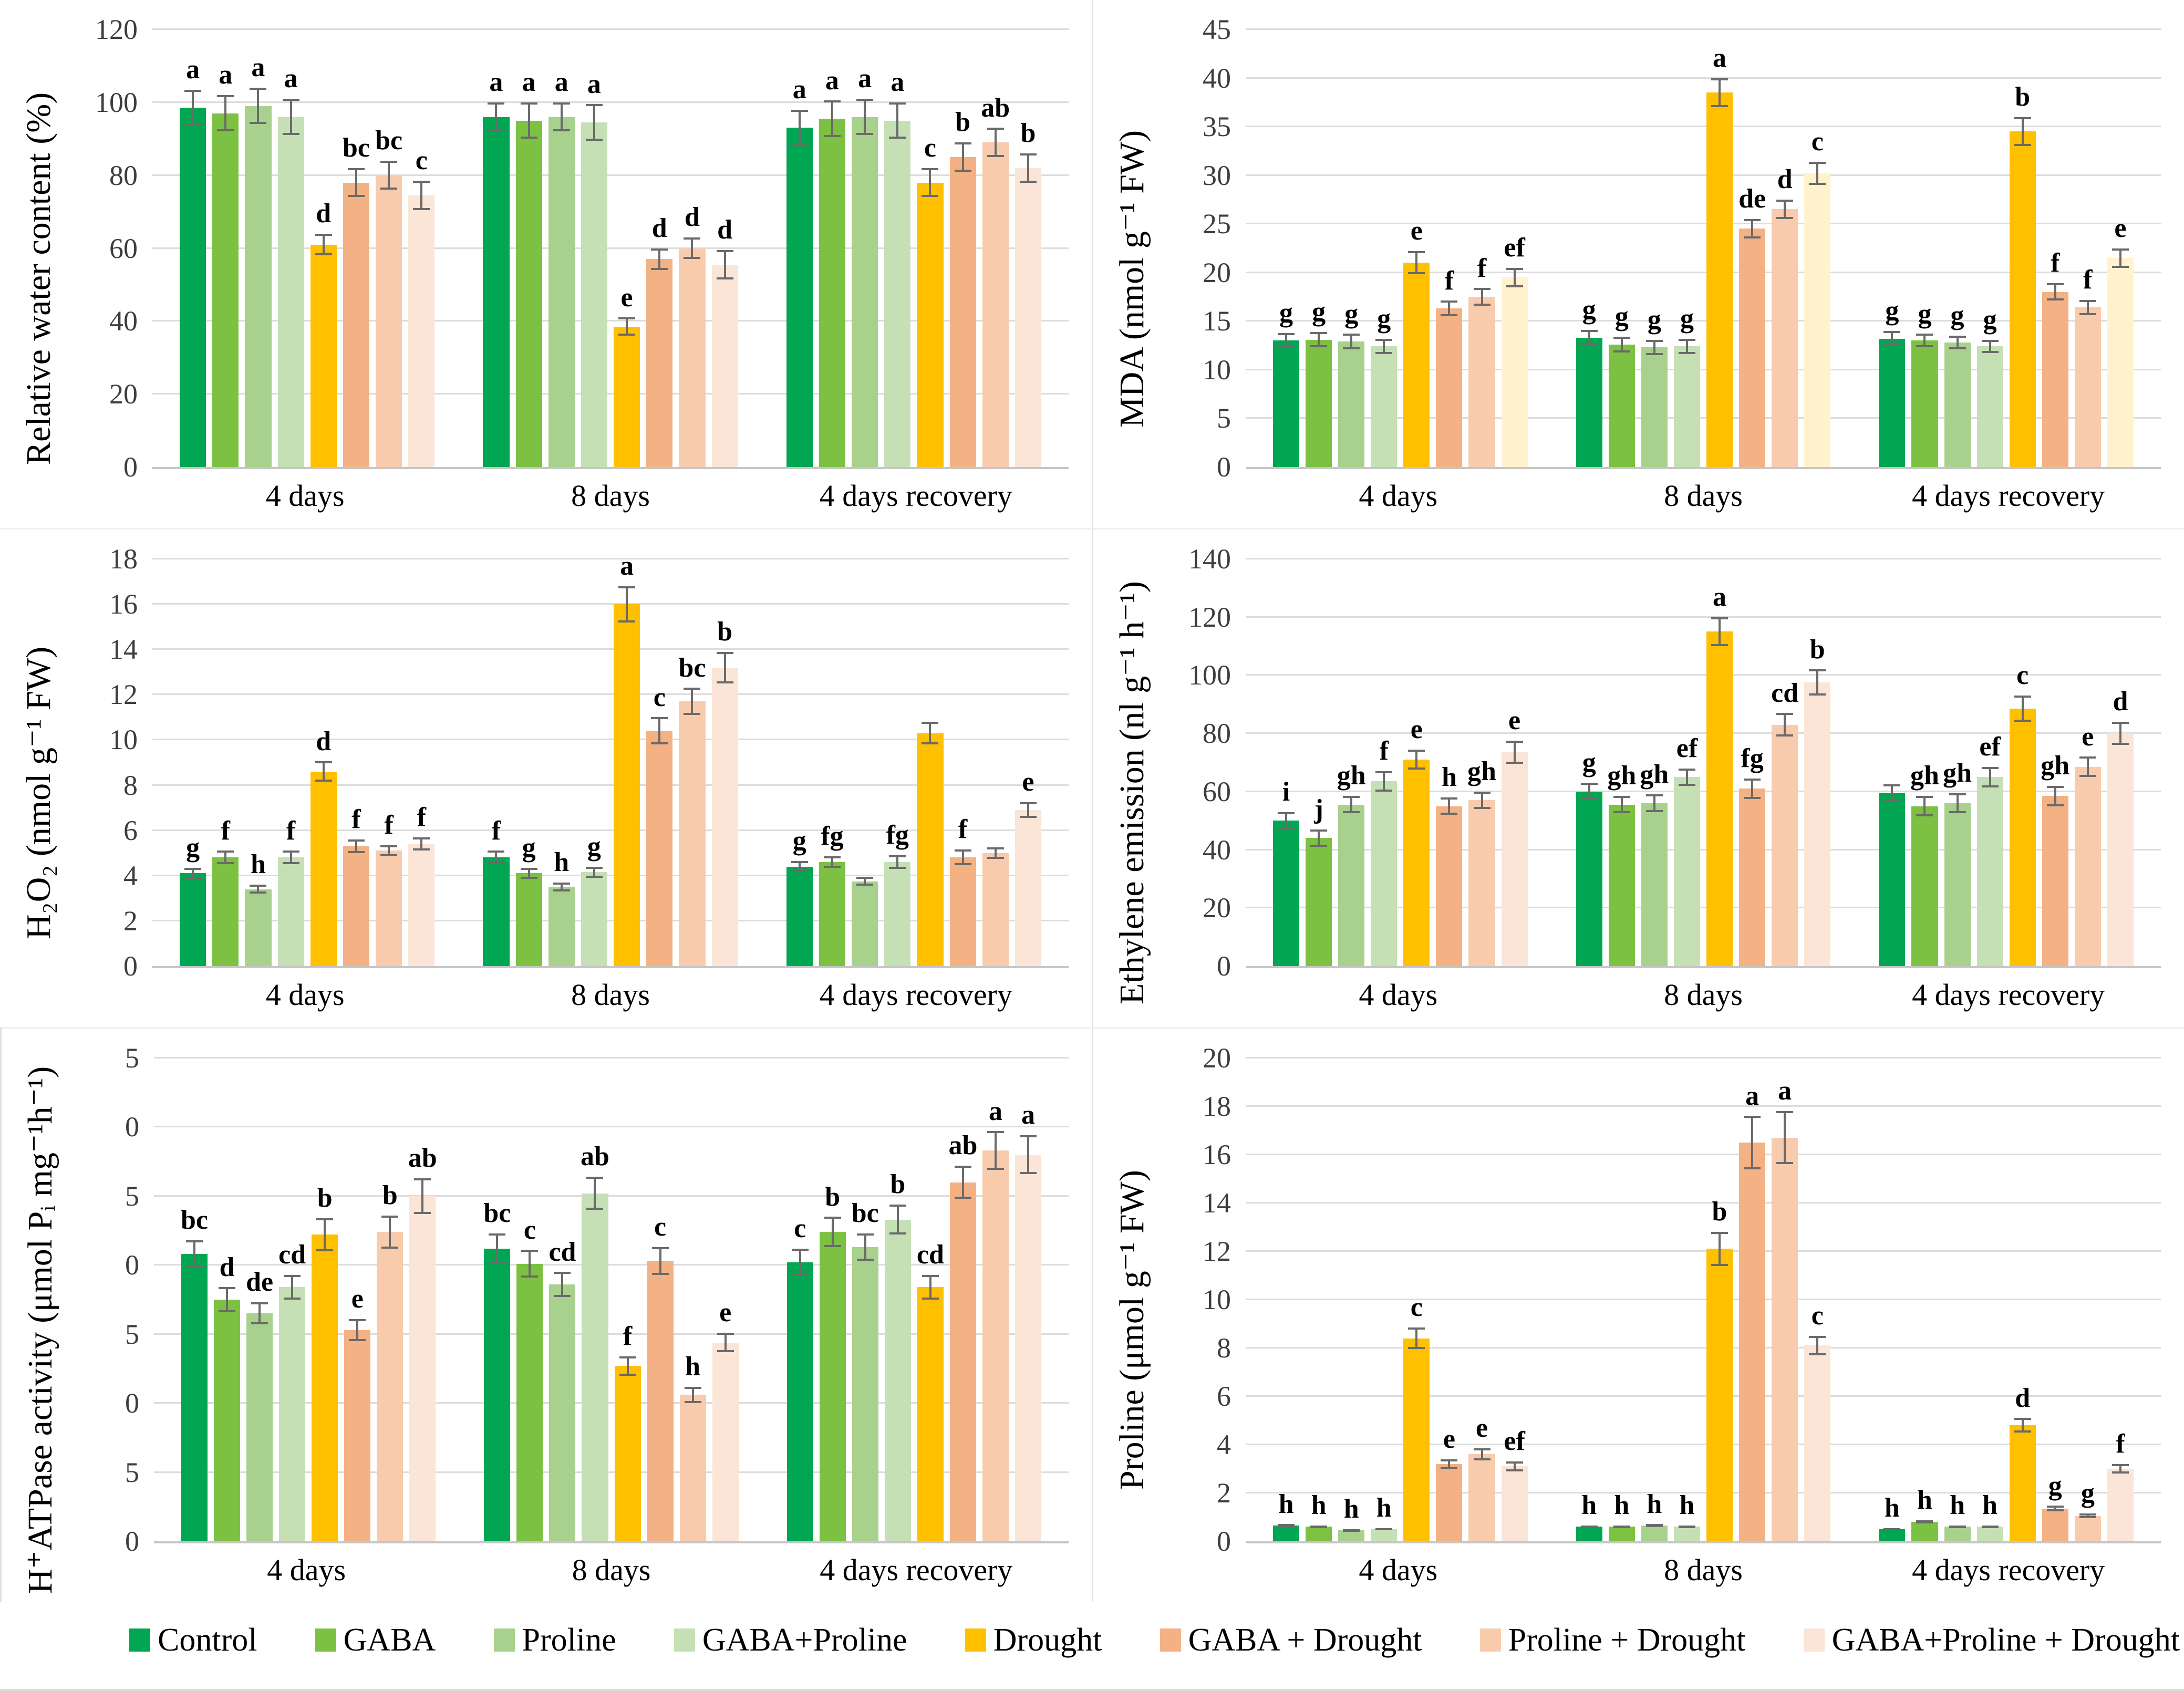 Image resolution: width=2184 pixels, height=1691 pixels. Describe the element at coordinates (1703, 1299) in the screenshot. I see `bar-groups: h h h h c e e ef h h h h b a a c h h h h d g g f` at that location.